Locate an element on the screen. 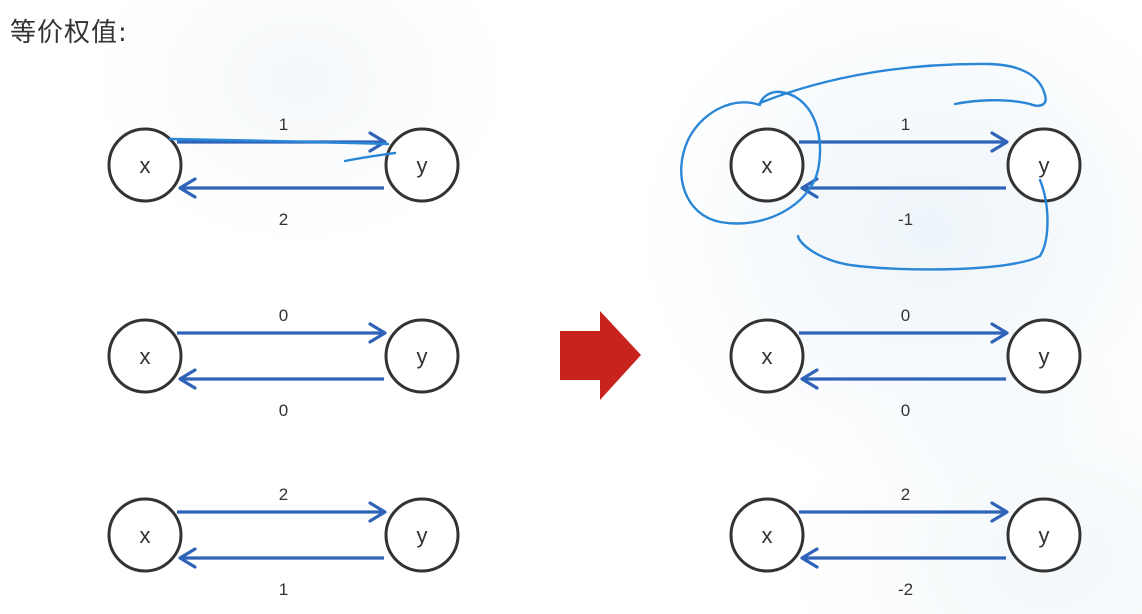 Image resolution: width=1142 pixels, height=614 pixels. right-pair-1: x y 1 -1 is located at coordinates (905, 172).